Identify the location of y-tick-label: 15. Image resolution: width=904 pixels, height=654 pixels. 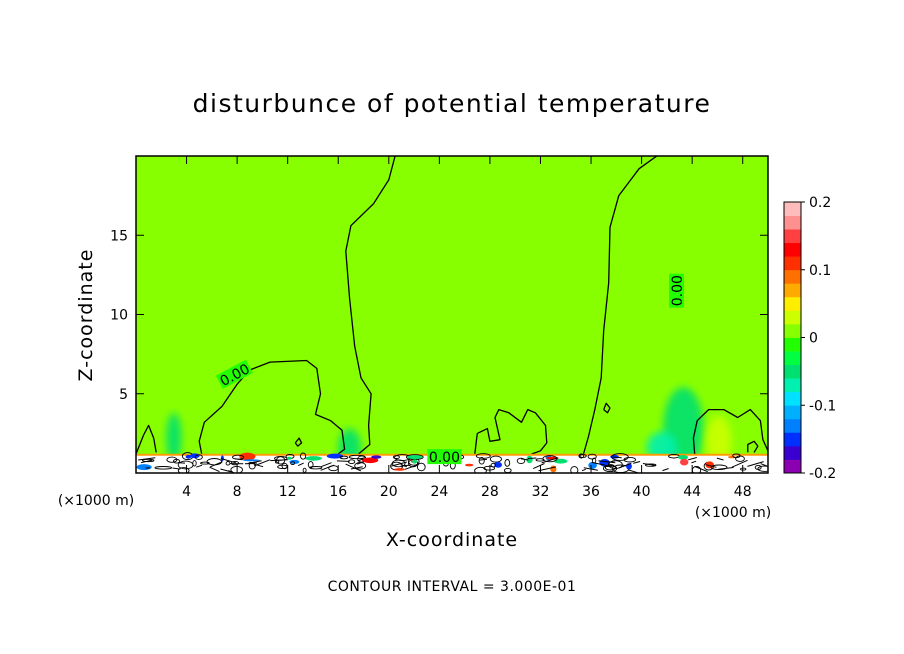
(119, 236).